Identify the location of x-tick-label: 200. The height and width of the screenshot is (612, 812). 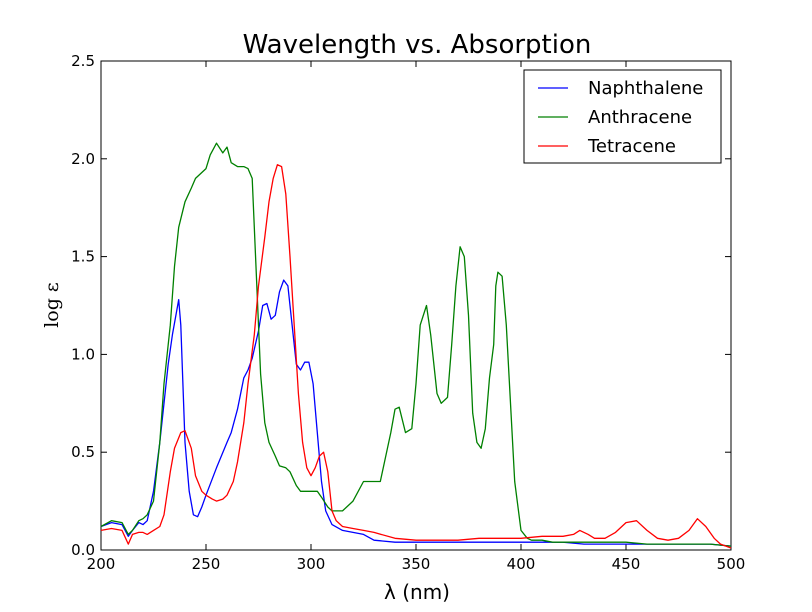
(101, 564).